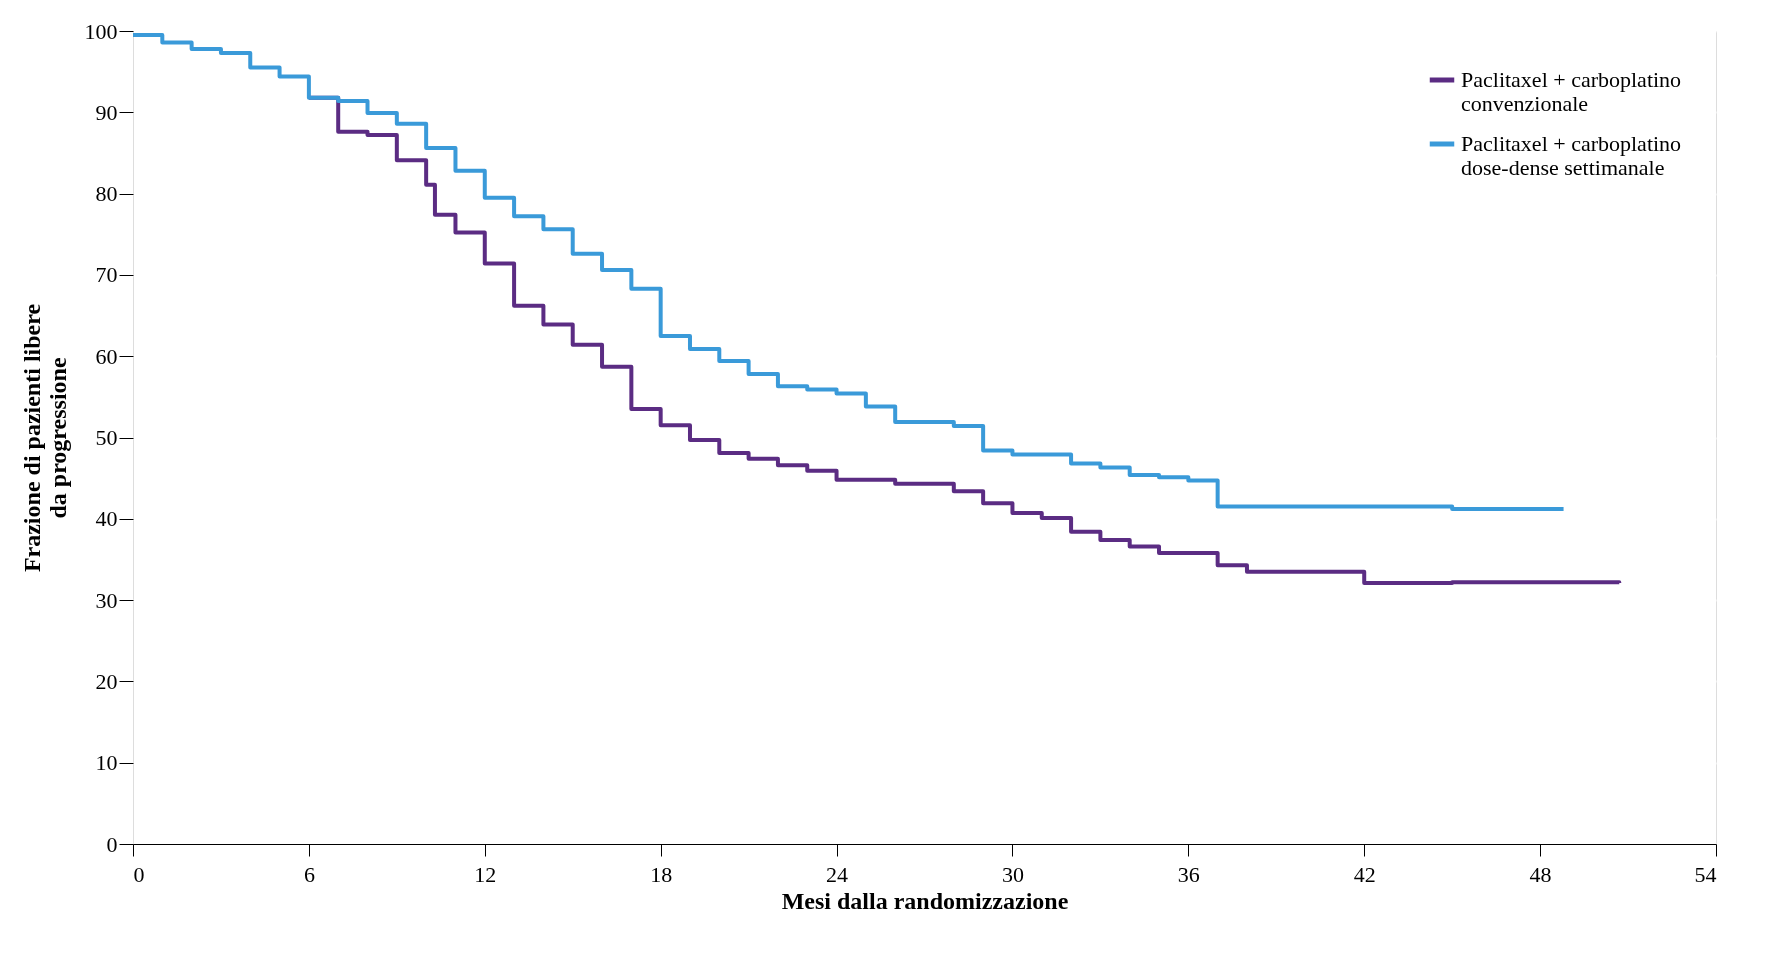  What do you see at coordinates (106, 519) in the screenshot?
I see `y-tick-label: 40` at bounding box center [106, 519].